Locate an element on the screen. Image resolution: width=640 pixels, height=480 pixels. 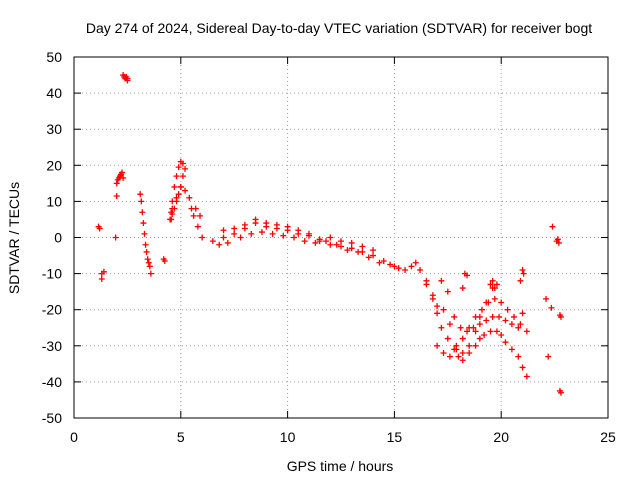
y-tick-label: 40 is located at coordinates (54, 93).